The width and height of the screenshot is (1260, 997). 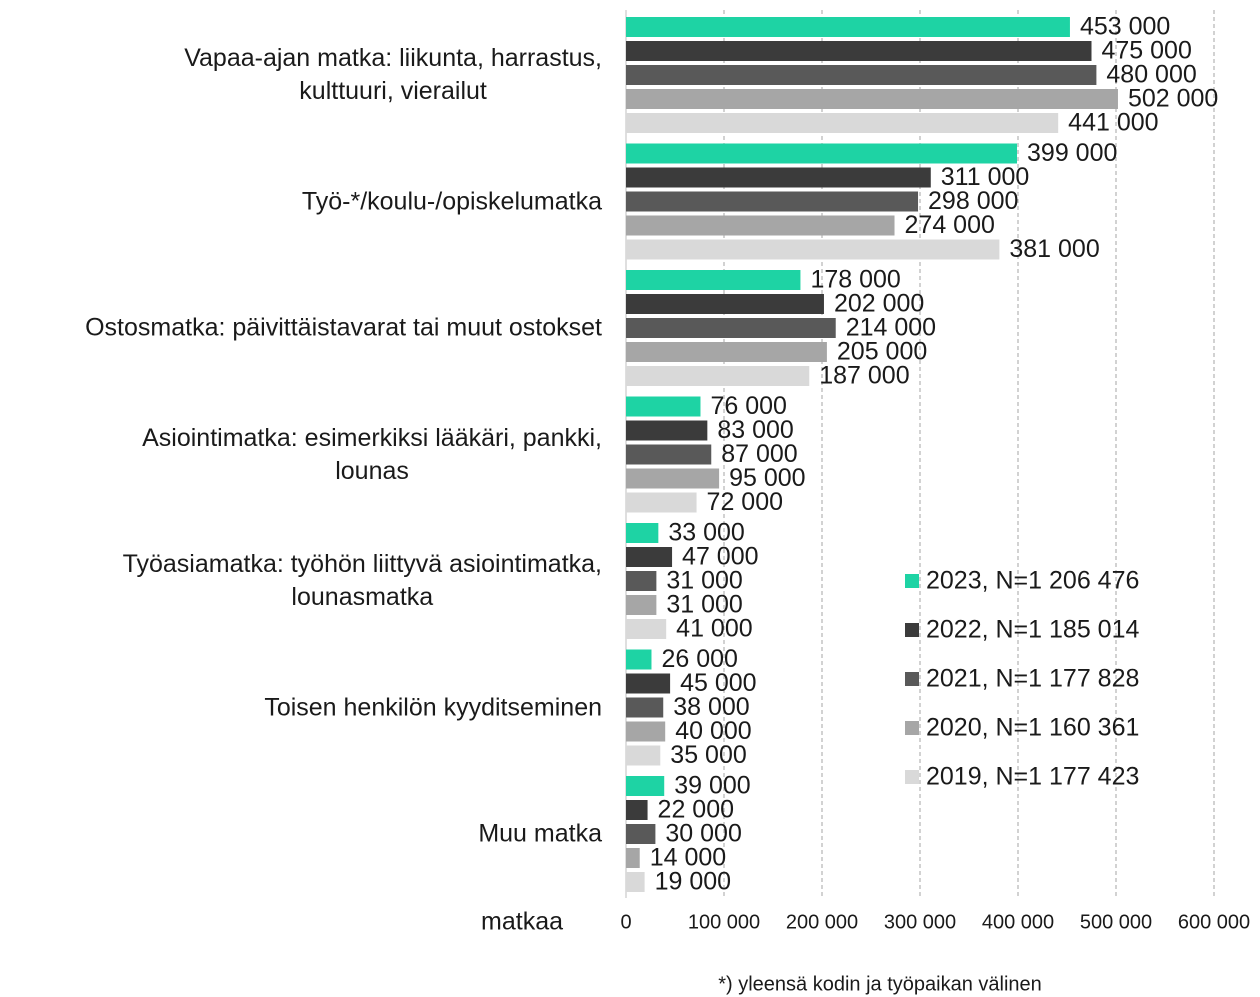 What do you see at coordinates (920, 922) in the screenshot?
I see `x-tick-label: 300 000` at bounding box center [920, 922].